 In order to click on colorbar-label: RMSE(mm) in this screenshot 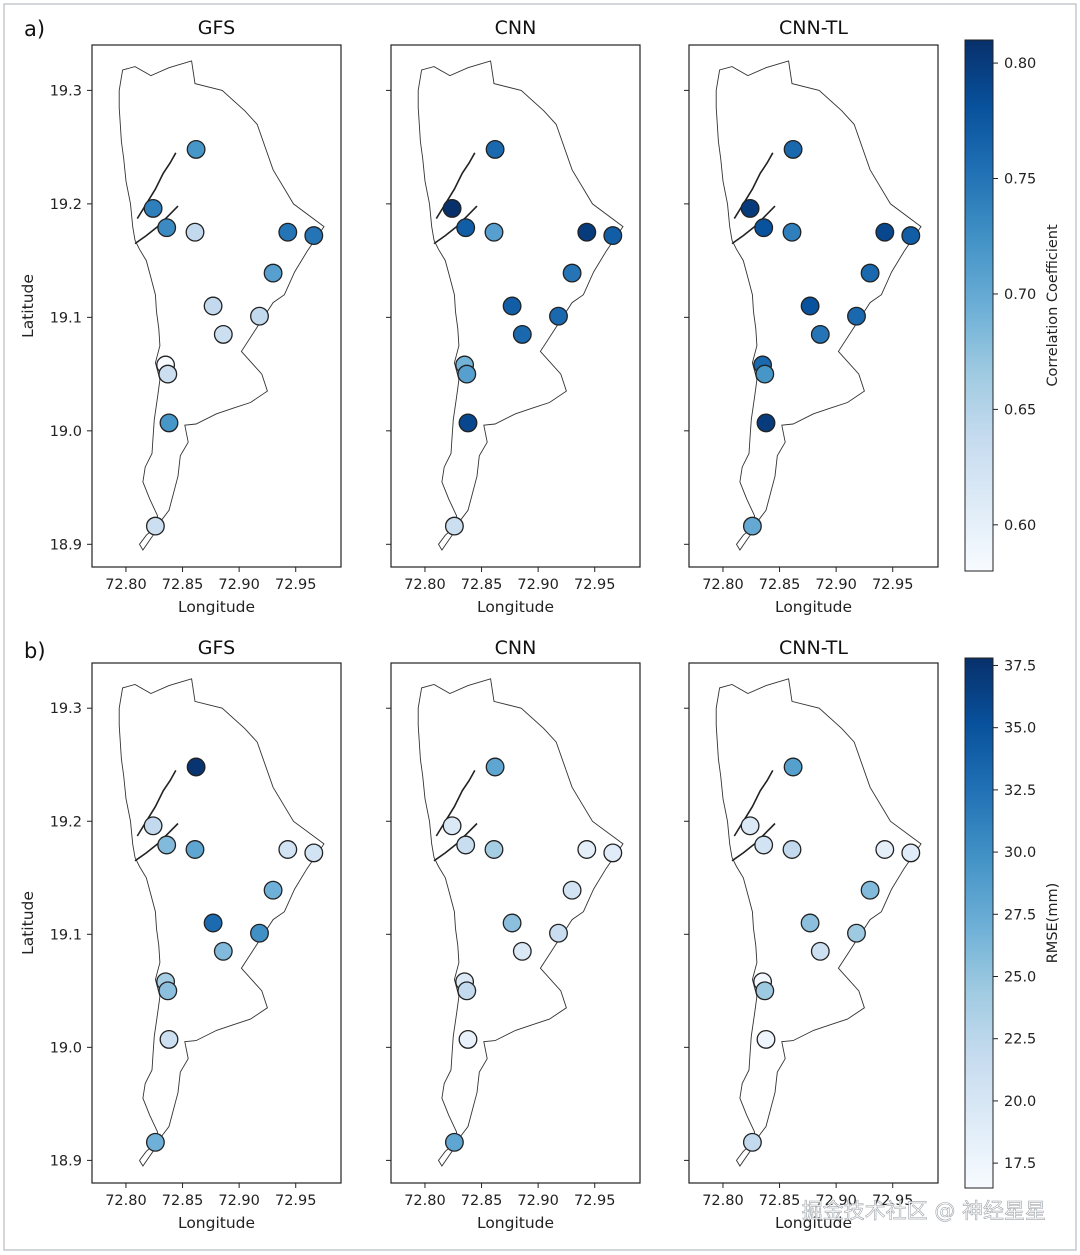, I will do `click(1053, 923)`.